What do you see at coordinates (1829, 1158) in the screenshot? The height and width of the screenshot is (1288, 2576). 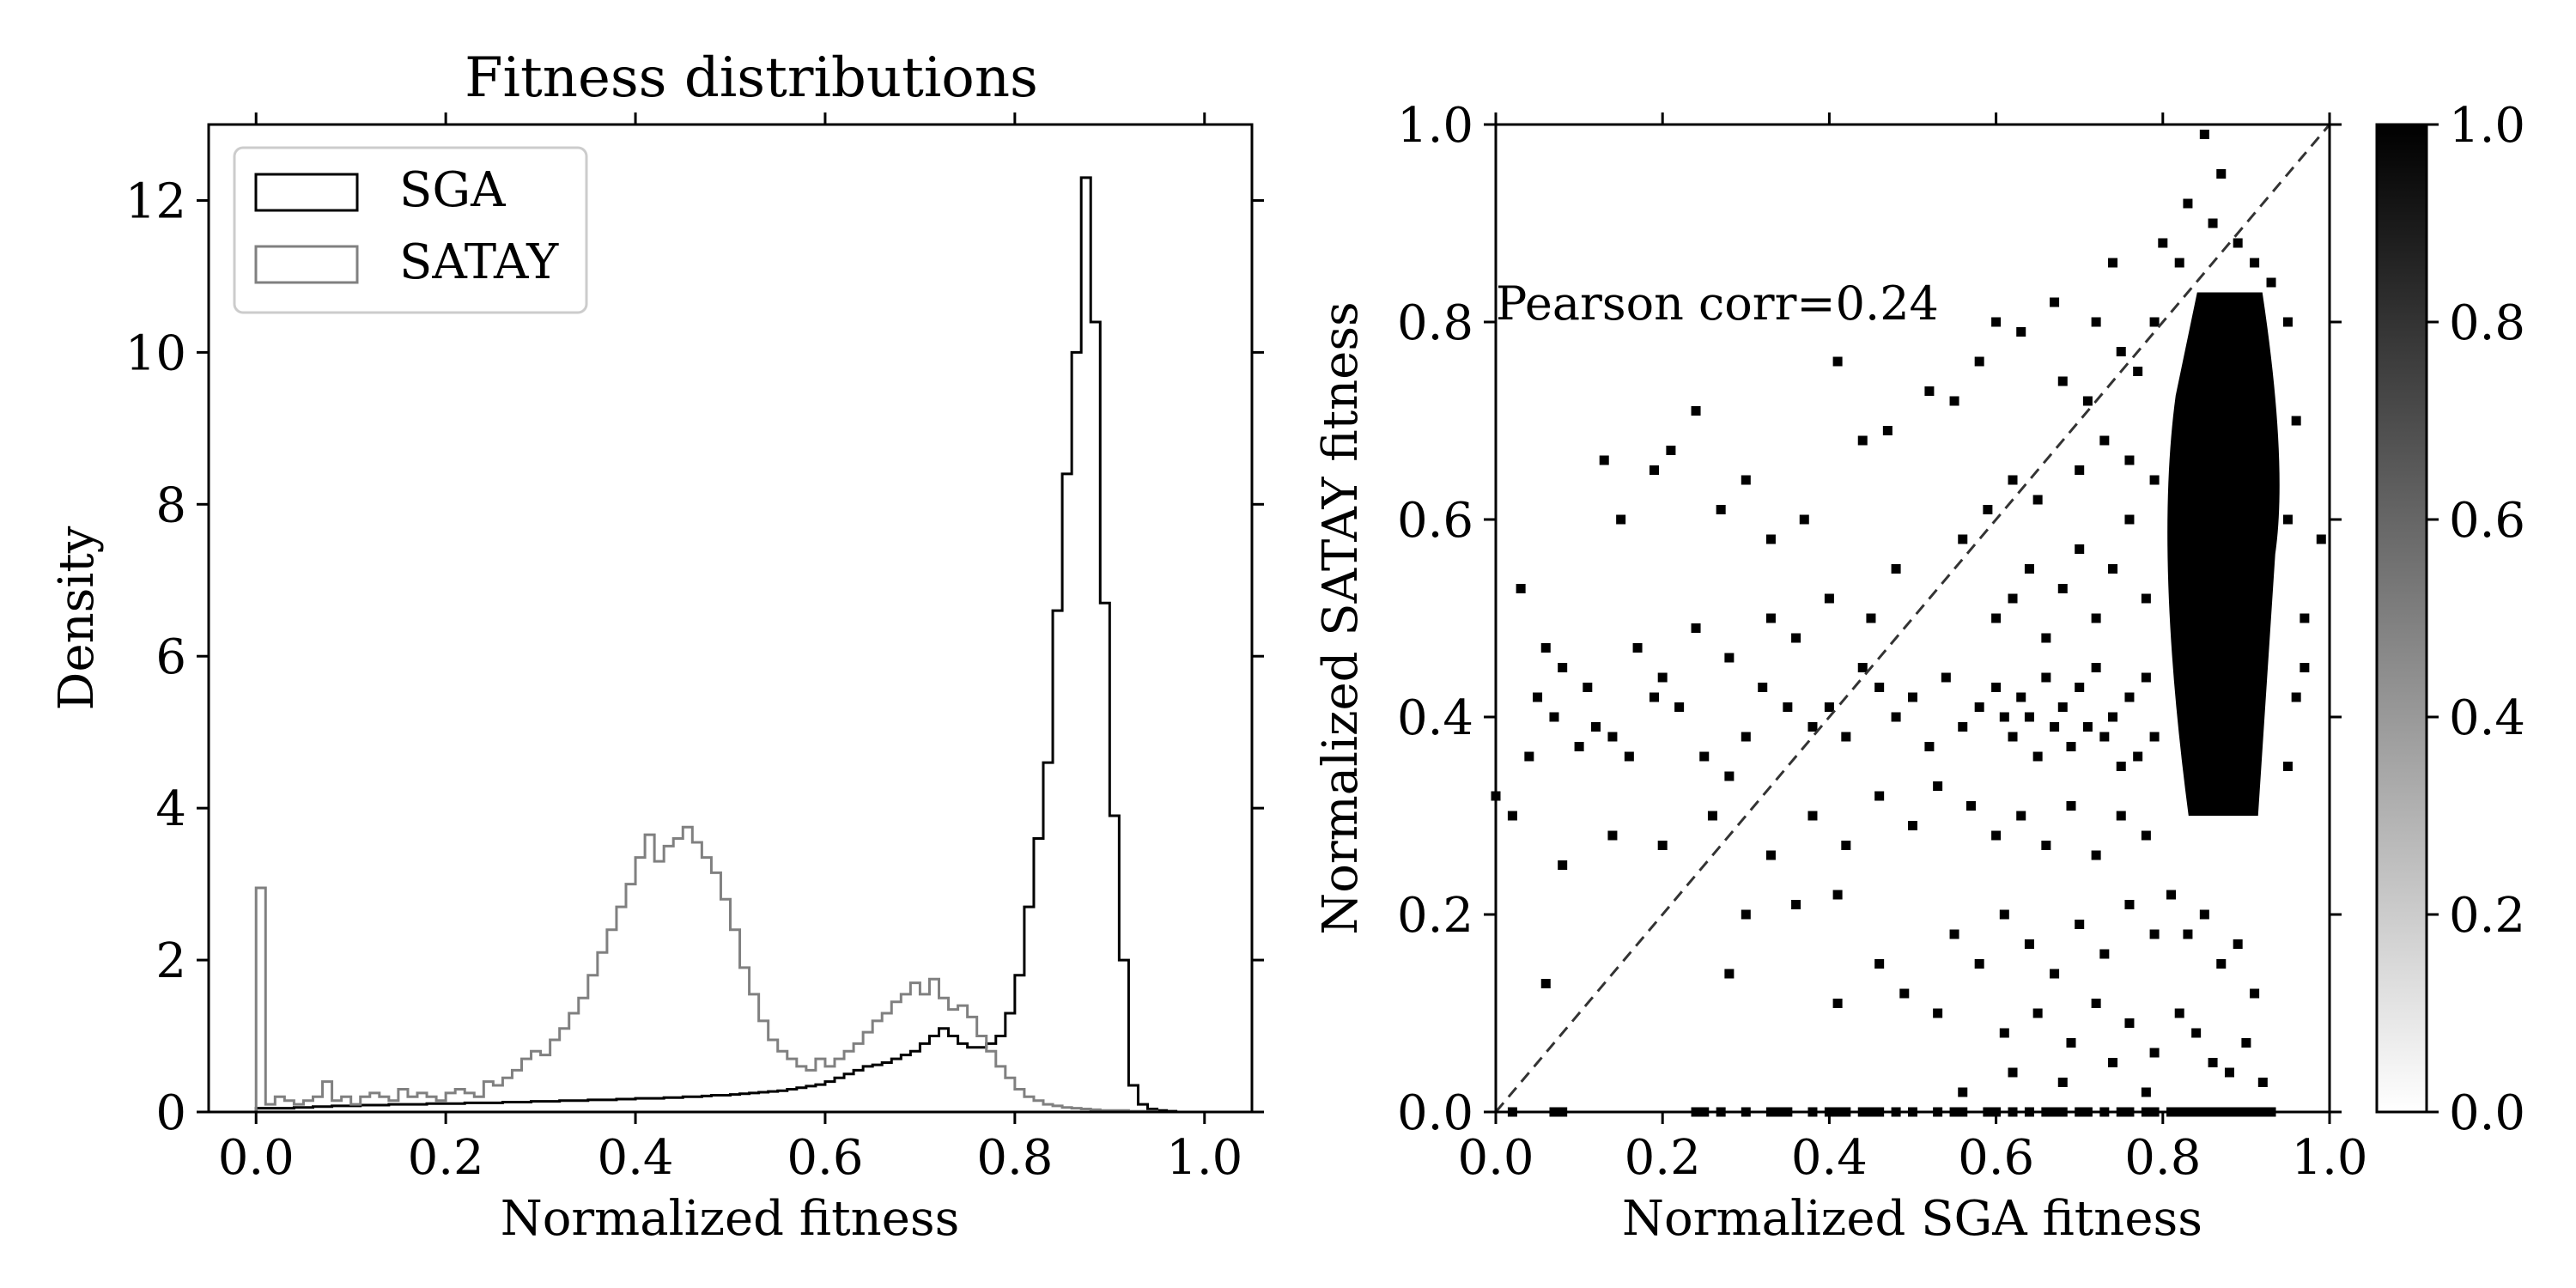 I see `heatmap-x-tick-label: 0.4` at bounding box center [1829, 1158].